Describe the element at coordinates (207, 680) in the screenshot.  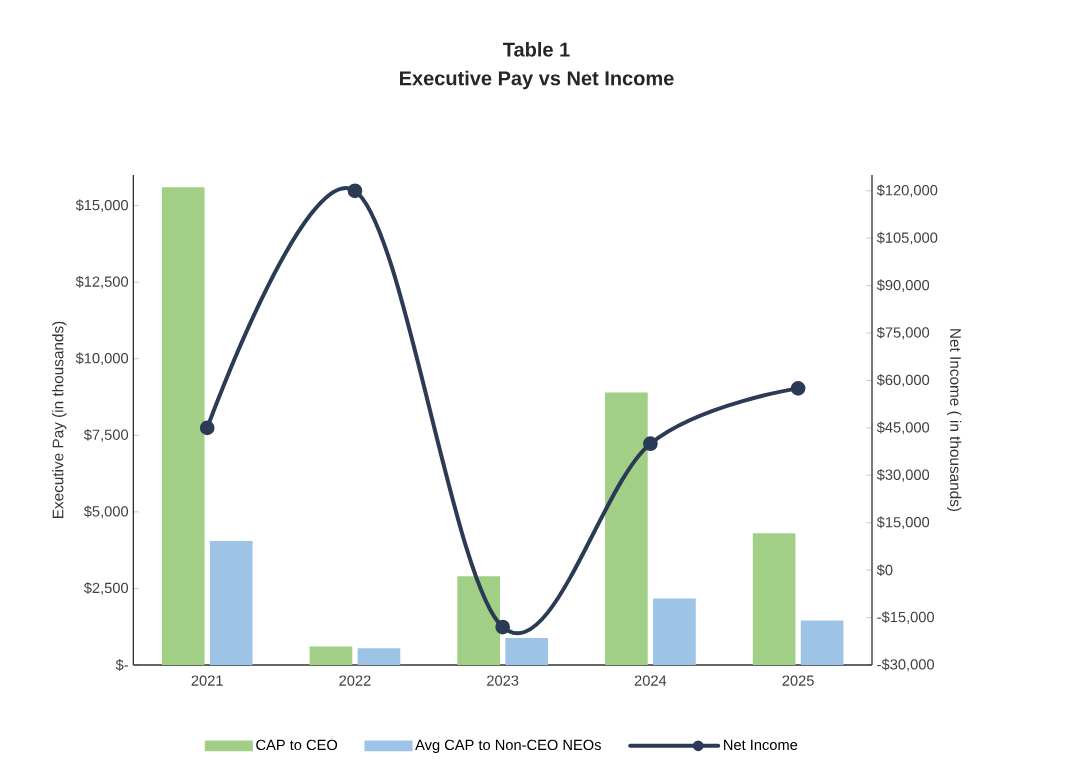
I see `x-tick-label: 2021` at that location.